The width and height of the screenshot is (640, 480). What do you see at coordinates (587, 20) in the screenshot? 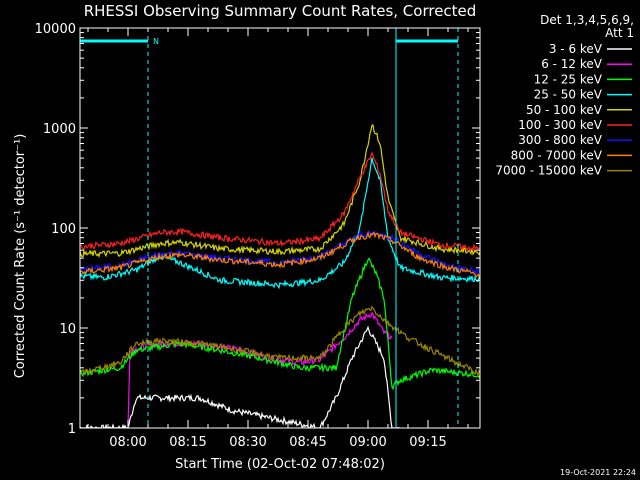
I see `legend-header-line-1: Det 1,3,4,5,6,9,` at bounding box center [587, 20].